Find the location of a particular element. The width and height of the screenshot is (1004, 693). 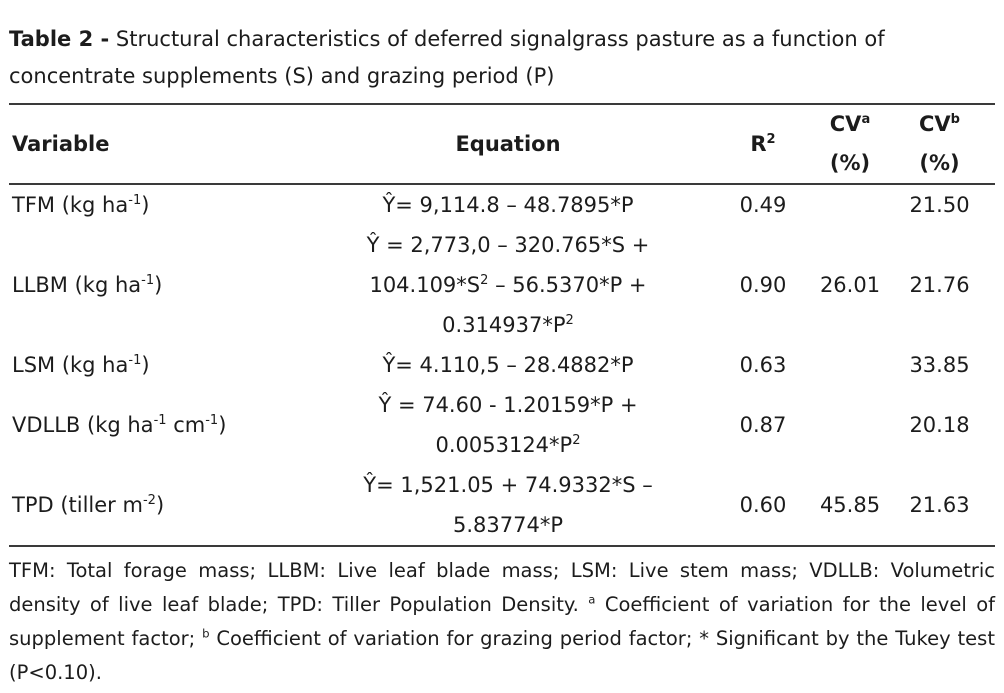

variable-cell: LLBM (kg ha-1) is located at coordinates (152, 285).